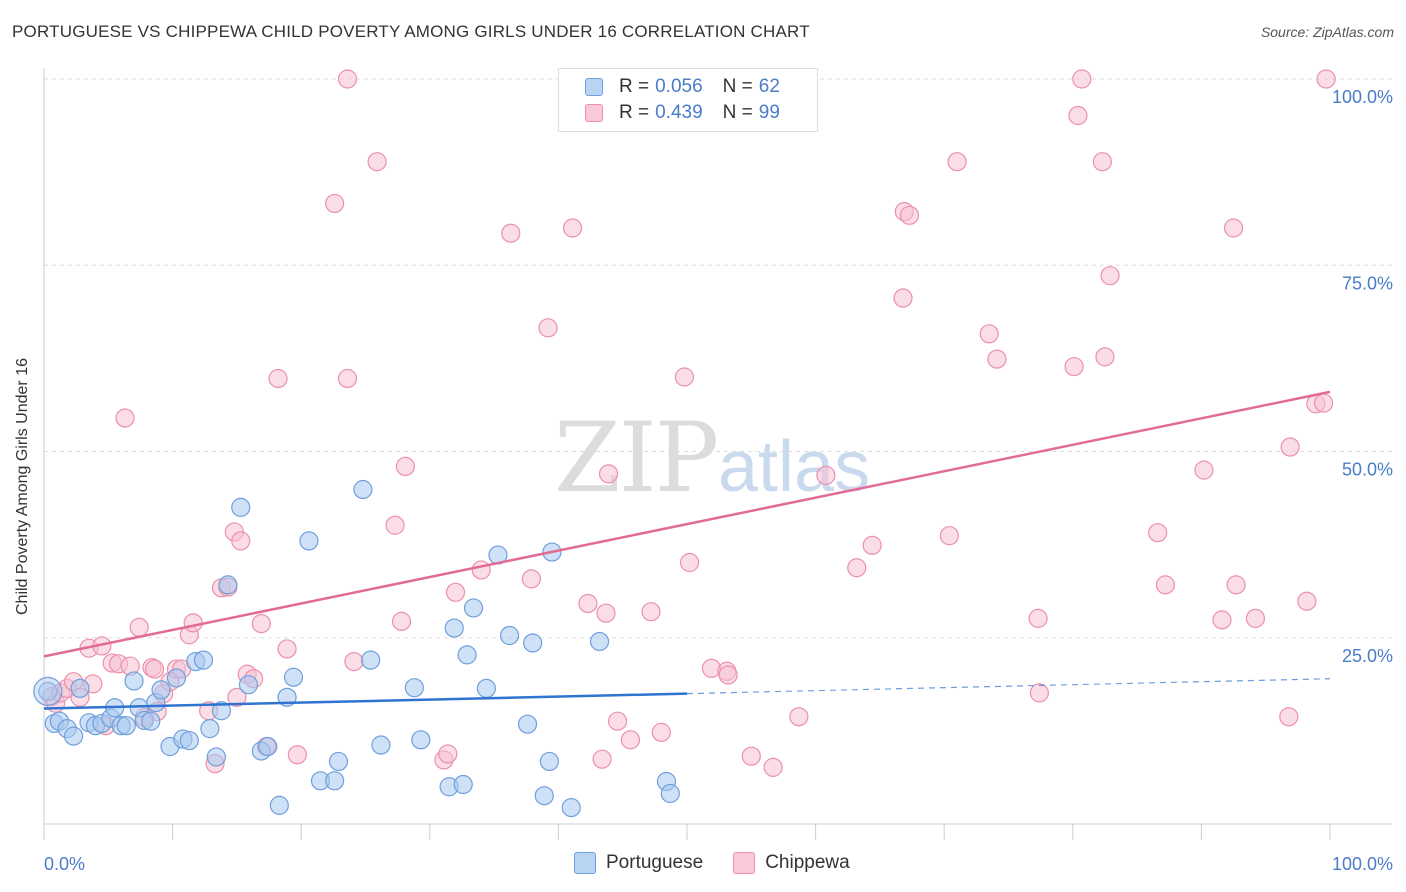  What do you see at coordinates (655, 862) in the screenshot?
I see `legend-label-portuguese: Portuguese` at bounding box center [655, 862].